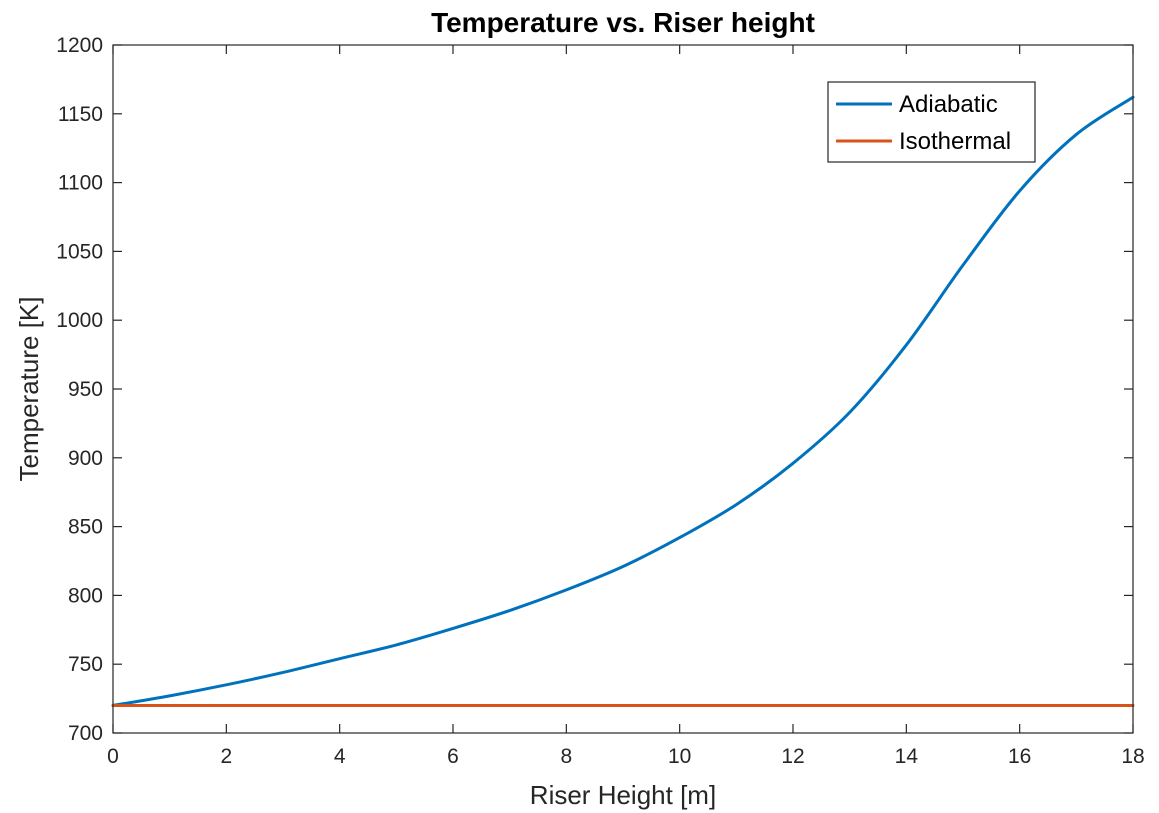 Image resolution: width=1159 pixels, height=813 pixels. What do you see at coordinates (85, 527) in the screenshot?
I see `y-tick-label: 850` at bounding box center [85, 527].